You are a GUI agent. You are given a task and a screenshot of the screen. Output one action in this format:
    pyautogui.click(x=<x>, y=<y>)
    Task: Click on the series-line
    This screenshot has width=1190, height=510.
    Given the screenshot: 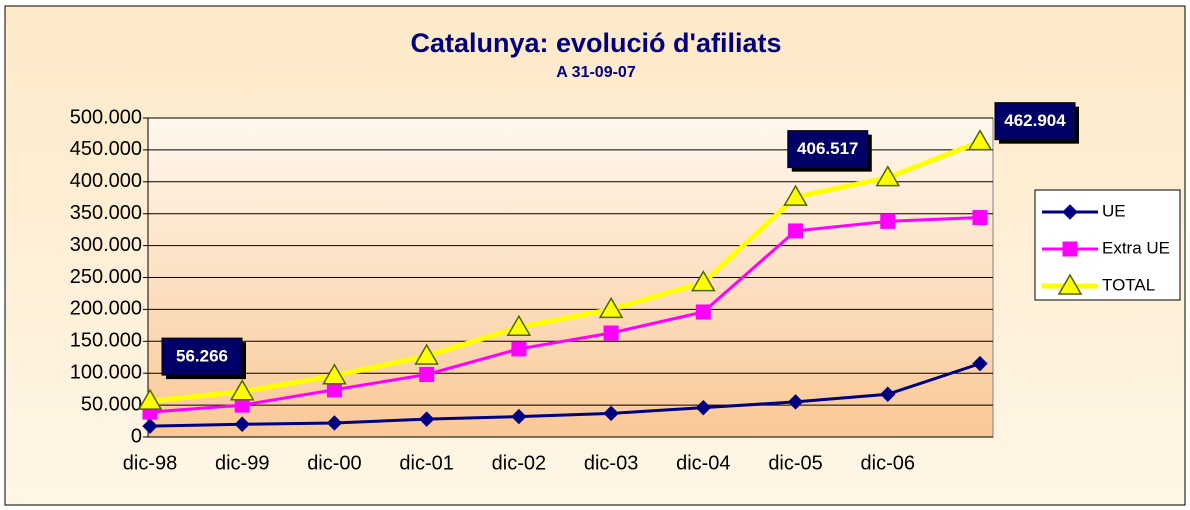 What is the action you would take?
    pyautogui.click(x=565, y=395)
    